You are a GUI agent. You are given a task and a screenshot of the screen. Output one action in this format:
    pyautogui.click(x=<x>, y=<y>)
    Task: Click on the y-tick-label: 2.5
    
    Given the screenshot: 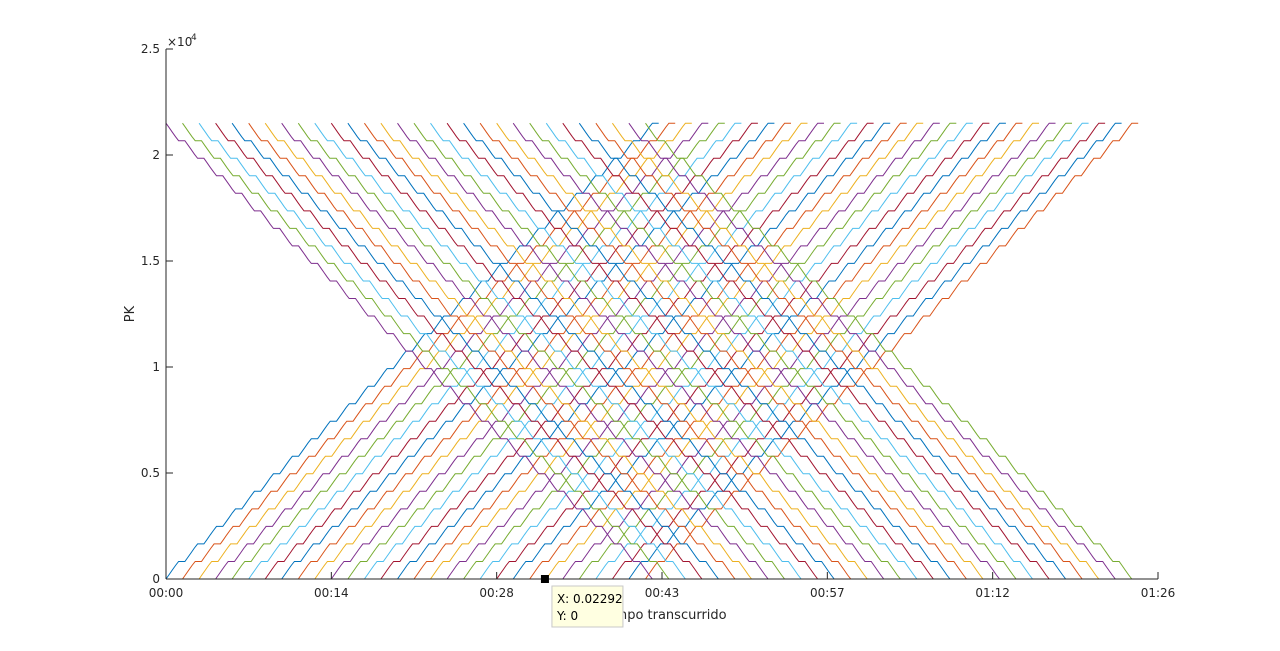 What is the action you would take?
    pyautogui.click(x=150, y=49)
    